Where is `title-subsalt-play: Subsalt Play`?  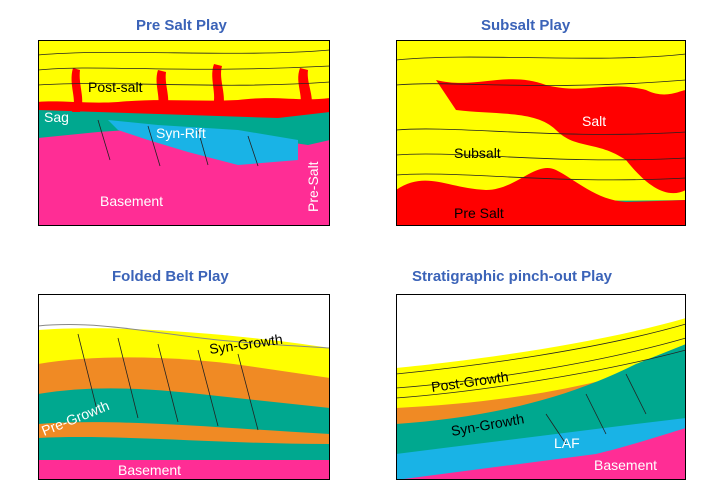
title-subsalt-play: Subsalt Play is located at coordinates (526, 25).